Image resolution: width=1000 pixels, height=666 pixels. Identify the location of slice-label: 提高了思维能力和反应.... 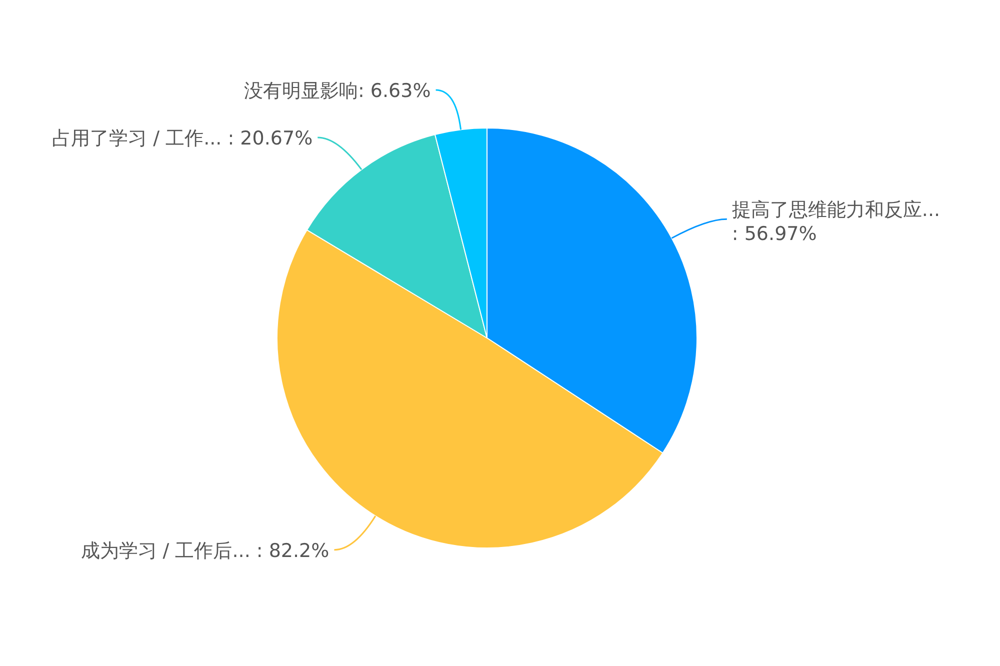
(836, 210).